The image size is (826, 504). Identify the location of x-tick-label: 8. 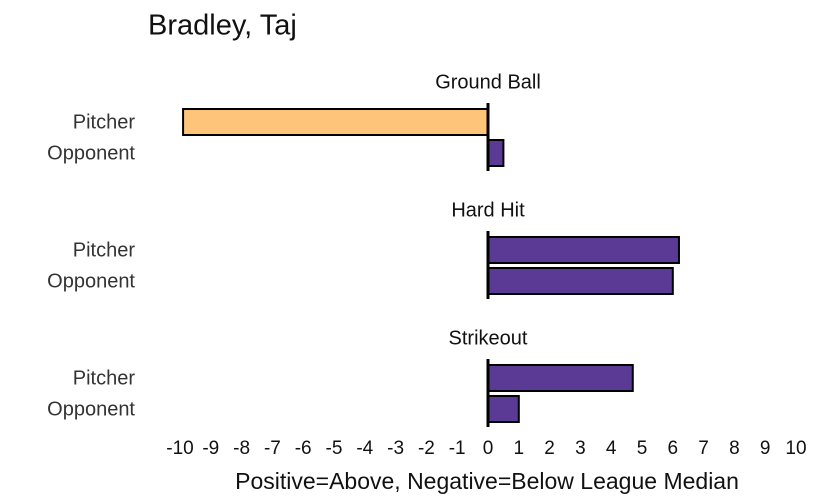
(734, 448).